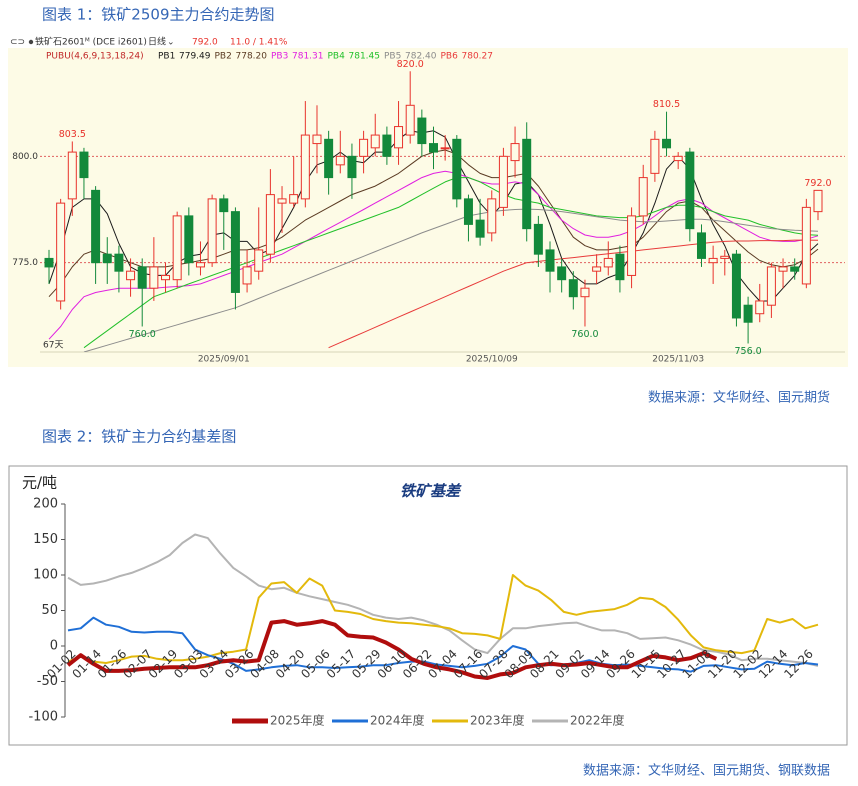 This screenshot has width=858, height=786. What do you see at coordinates (739, 398) in the screenshot?
I see `source: 数据来源：文华财经、国元期货` at bounding box center [739, 398].